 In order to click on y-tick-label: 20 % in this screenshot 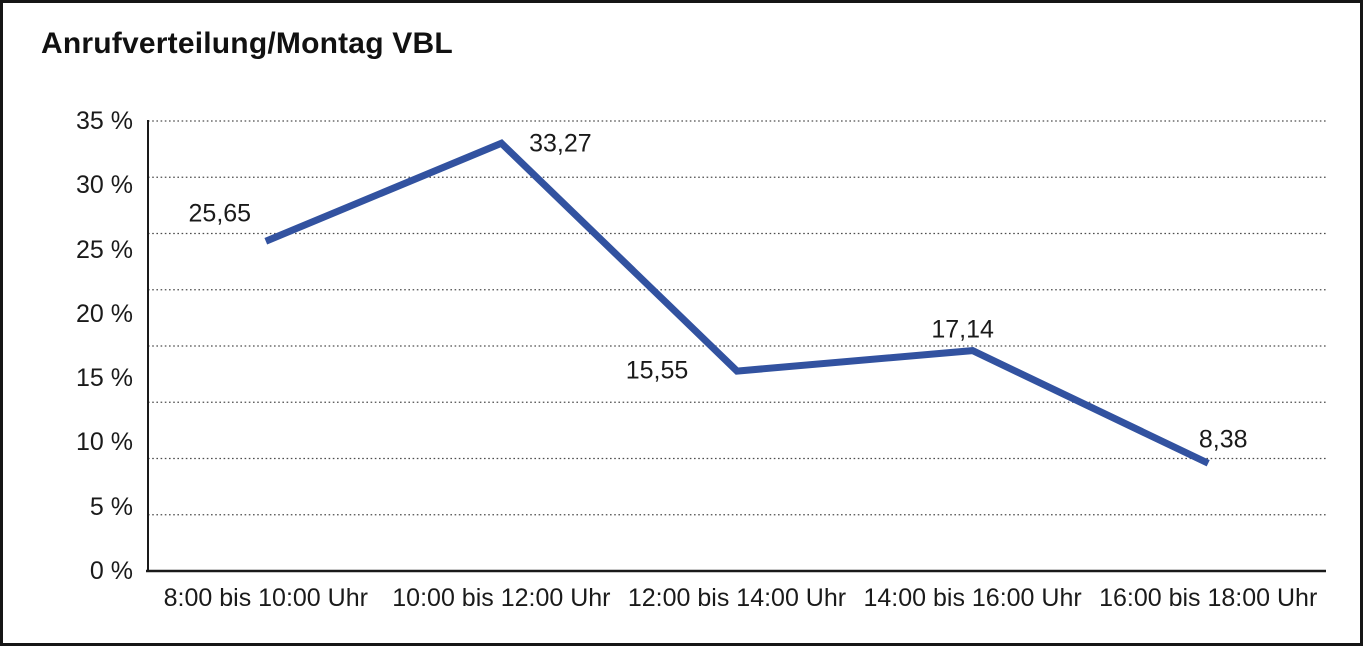, I will do `click(104, 313)`.